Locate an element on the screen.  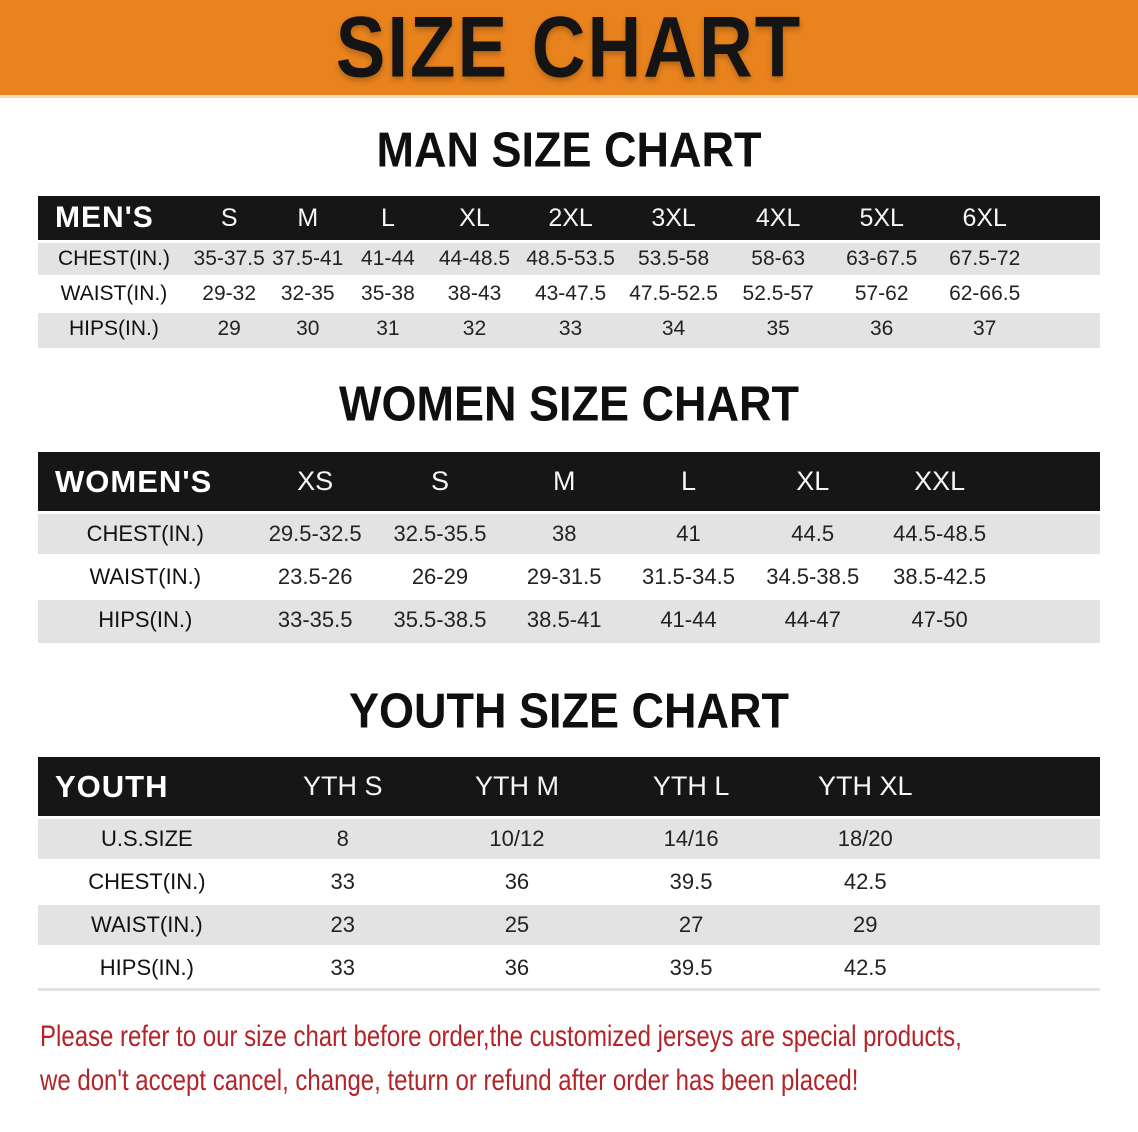
size-value-cell: 23.5-26 is located at coordinates (315, 575).